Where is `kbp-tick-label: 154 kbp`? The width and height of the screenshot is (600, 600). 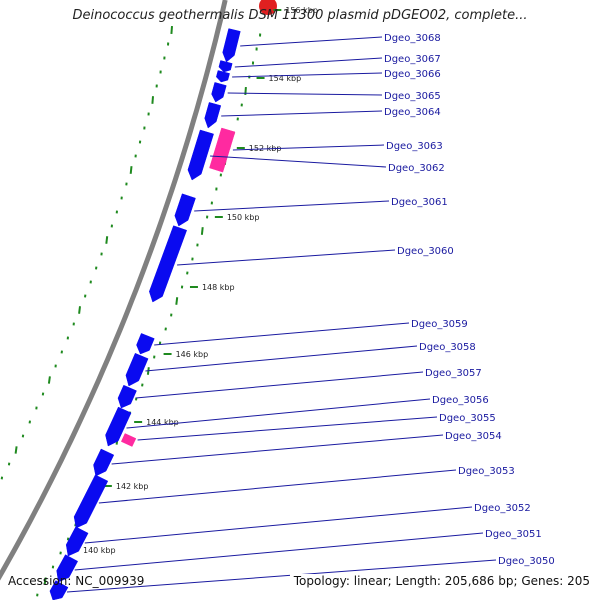 kbp-tick-label: 154 kbp is located at coordinates (285, 78).